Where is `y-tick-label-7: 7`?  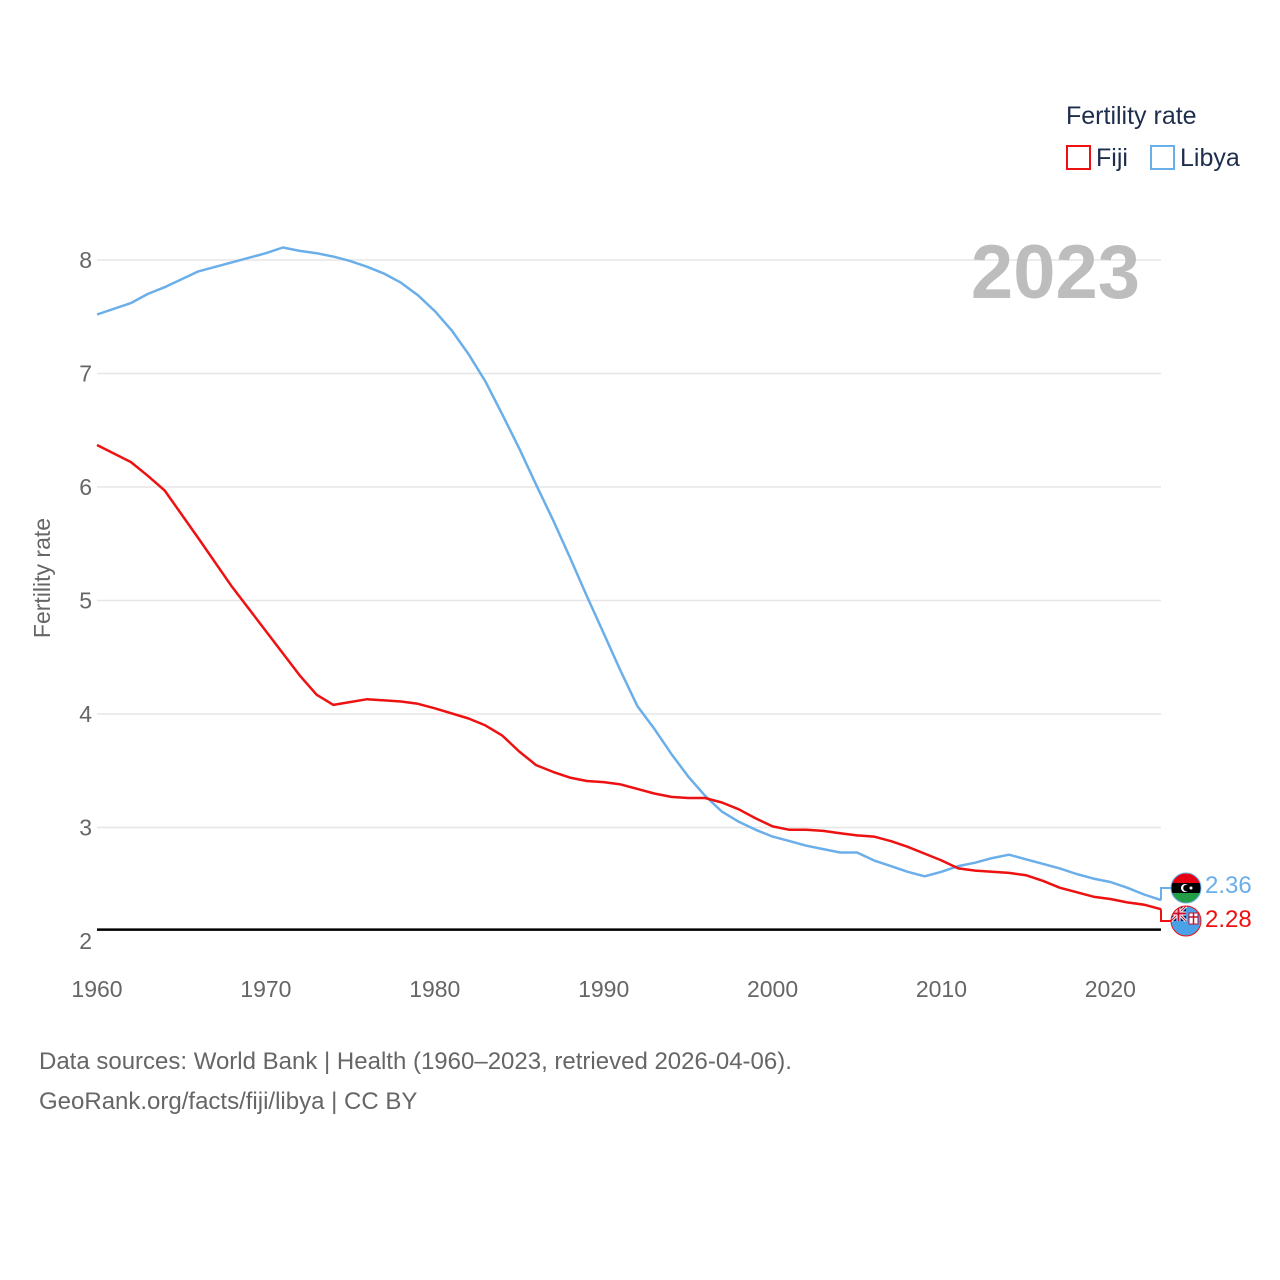
y-tick-label-7: 7 is located at coordinates (85, 374).